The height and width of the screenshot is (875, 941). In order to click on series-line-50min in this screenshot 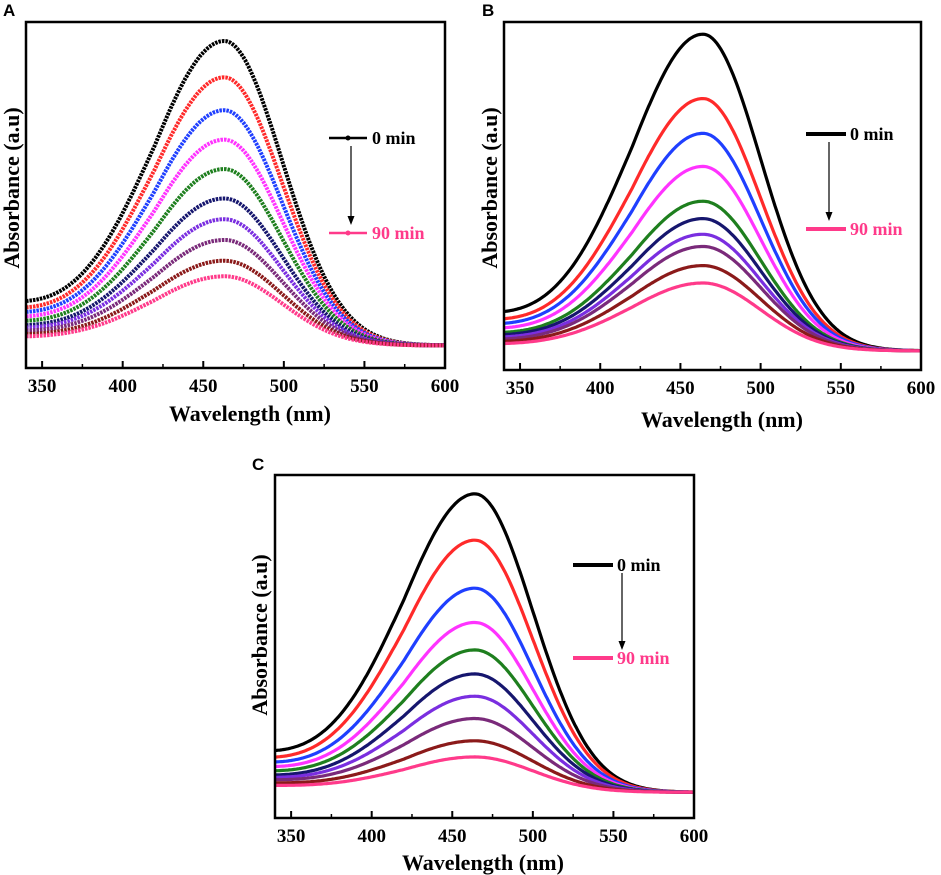, I will do `click(484, 733)`.